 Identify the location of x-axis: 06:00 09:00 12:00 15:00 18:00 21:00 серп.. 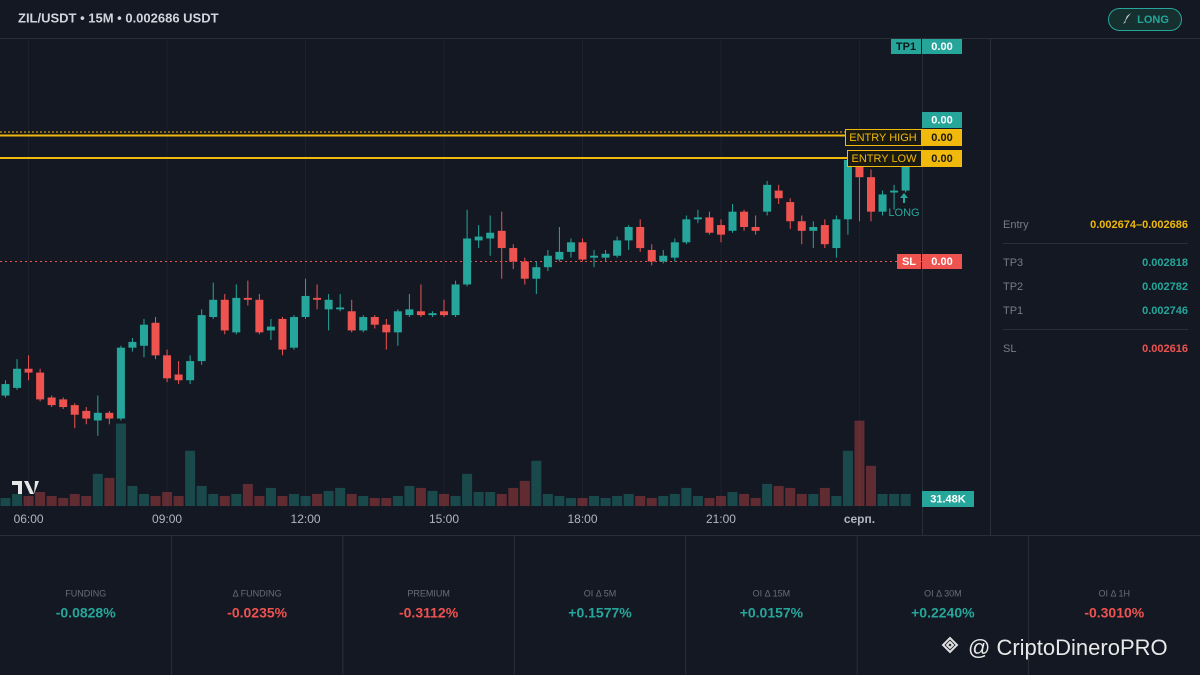
(445, 519).